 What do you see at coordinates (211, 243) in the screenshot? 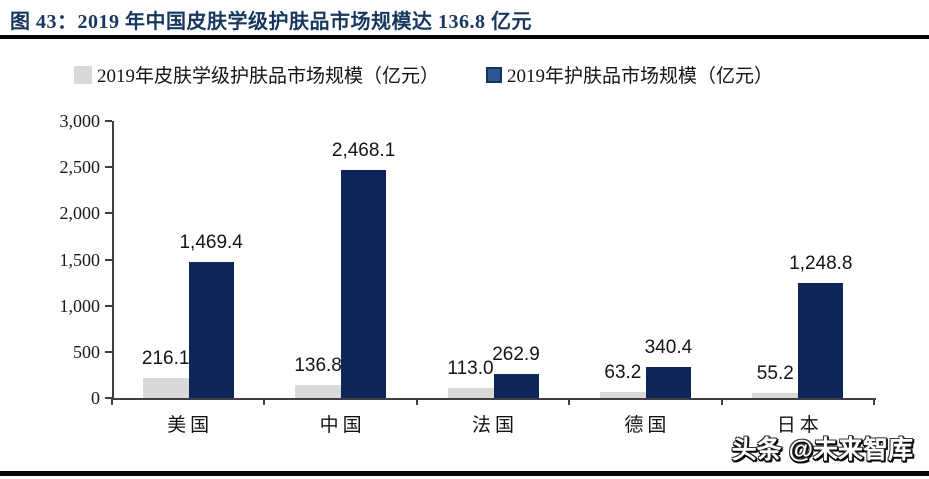
I see `bar-value-label: 1,469.4` at bounding box center [211, 243].